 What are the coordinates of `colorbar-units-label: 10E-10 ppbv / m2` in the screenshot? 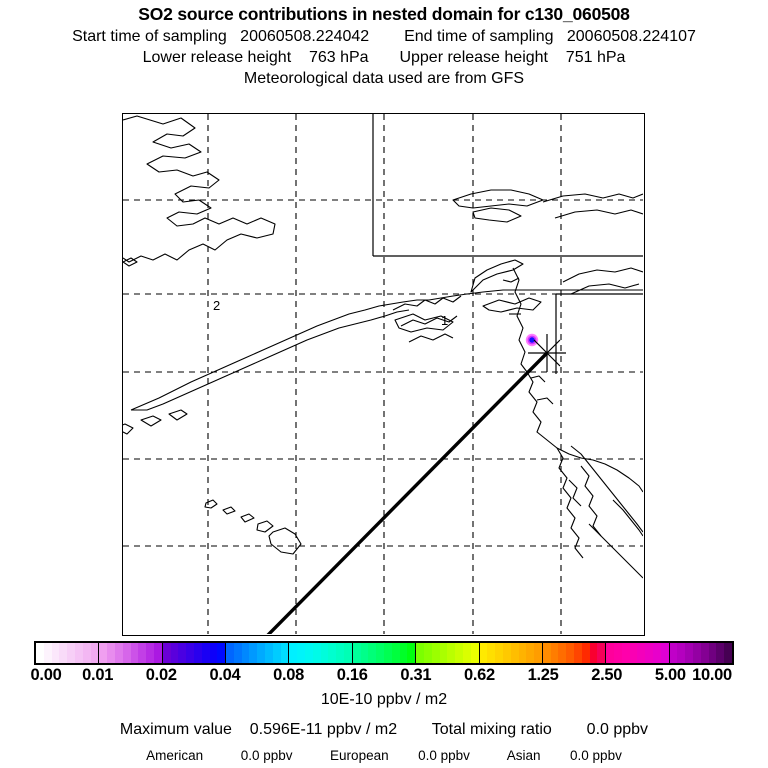 It's located at (384, 699).